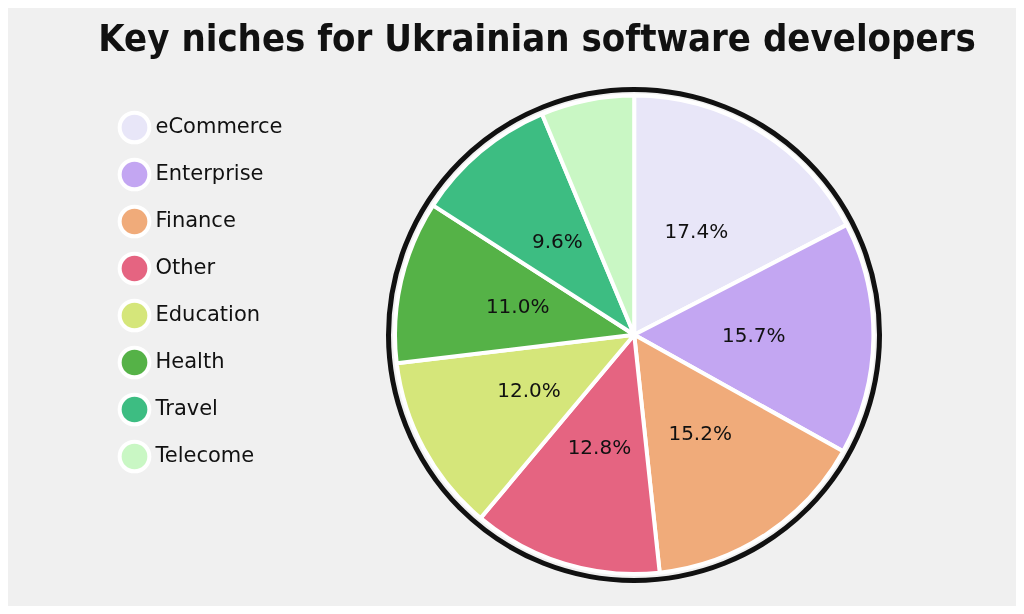 This screenshot has width=1024, height=614. Describe the element at coordinates (696, 230) in the screenshot. I see `data-label: 17.4%` at that location.